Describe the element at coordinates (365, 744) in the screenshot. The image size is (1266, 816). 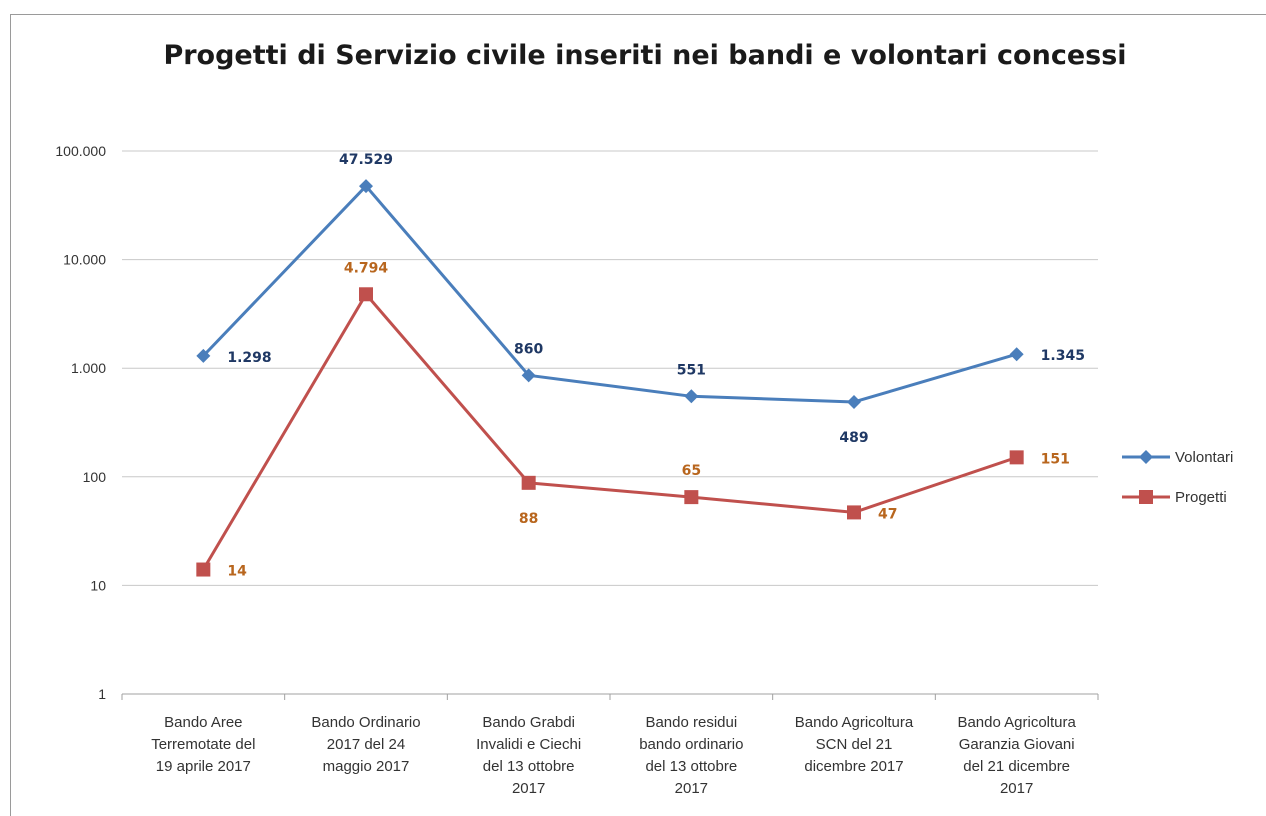
I see `x-tick-label: Bando Ordinario 2017 del 24 maggio 2017` at that location.